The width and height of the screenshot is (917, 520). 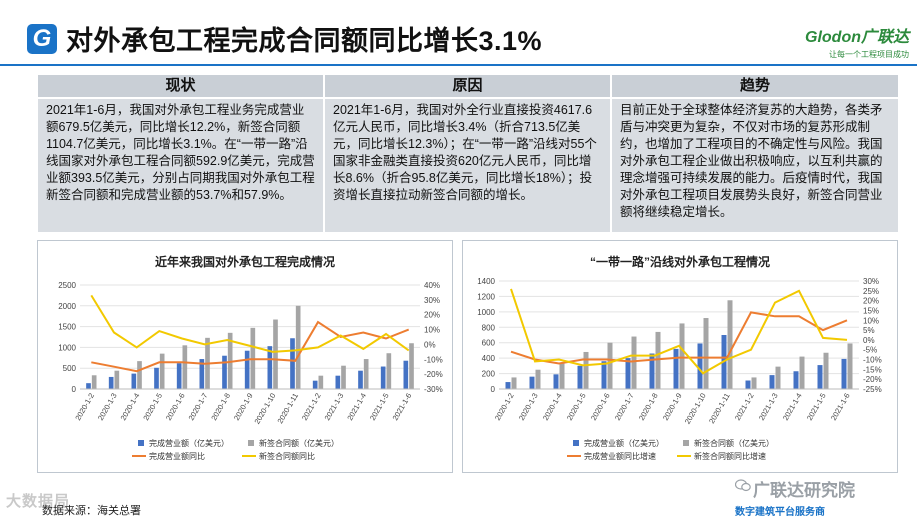 I want to click on brand-slogan: 让每一个工程项目成功, so click(x=854, y=54).